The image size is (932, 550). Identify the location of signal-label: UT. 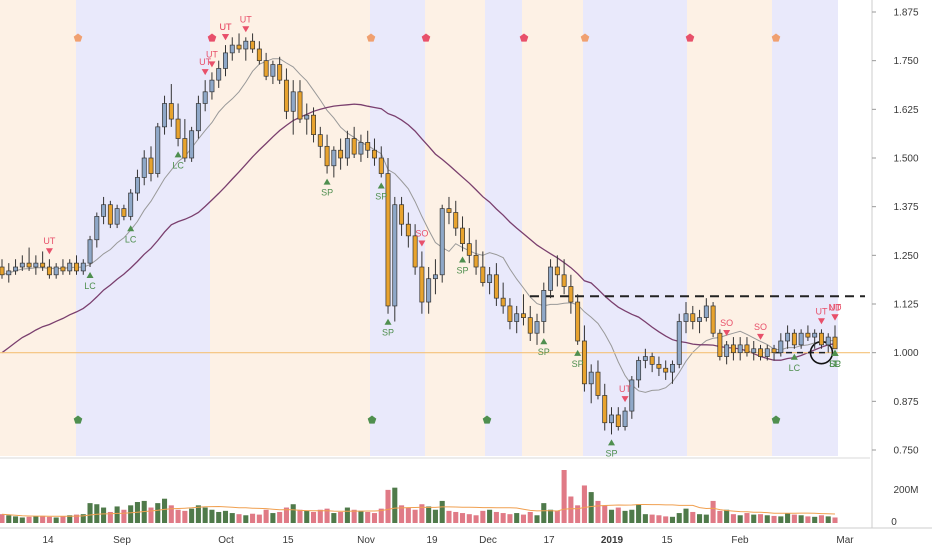
(225, 27).